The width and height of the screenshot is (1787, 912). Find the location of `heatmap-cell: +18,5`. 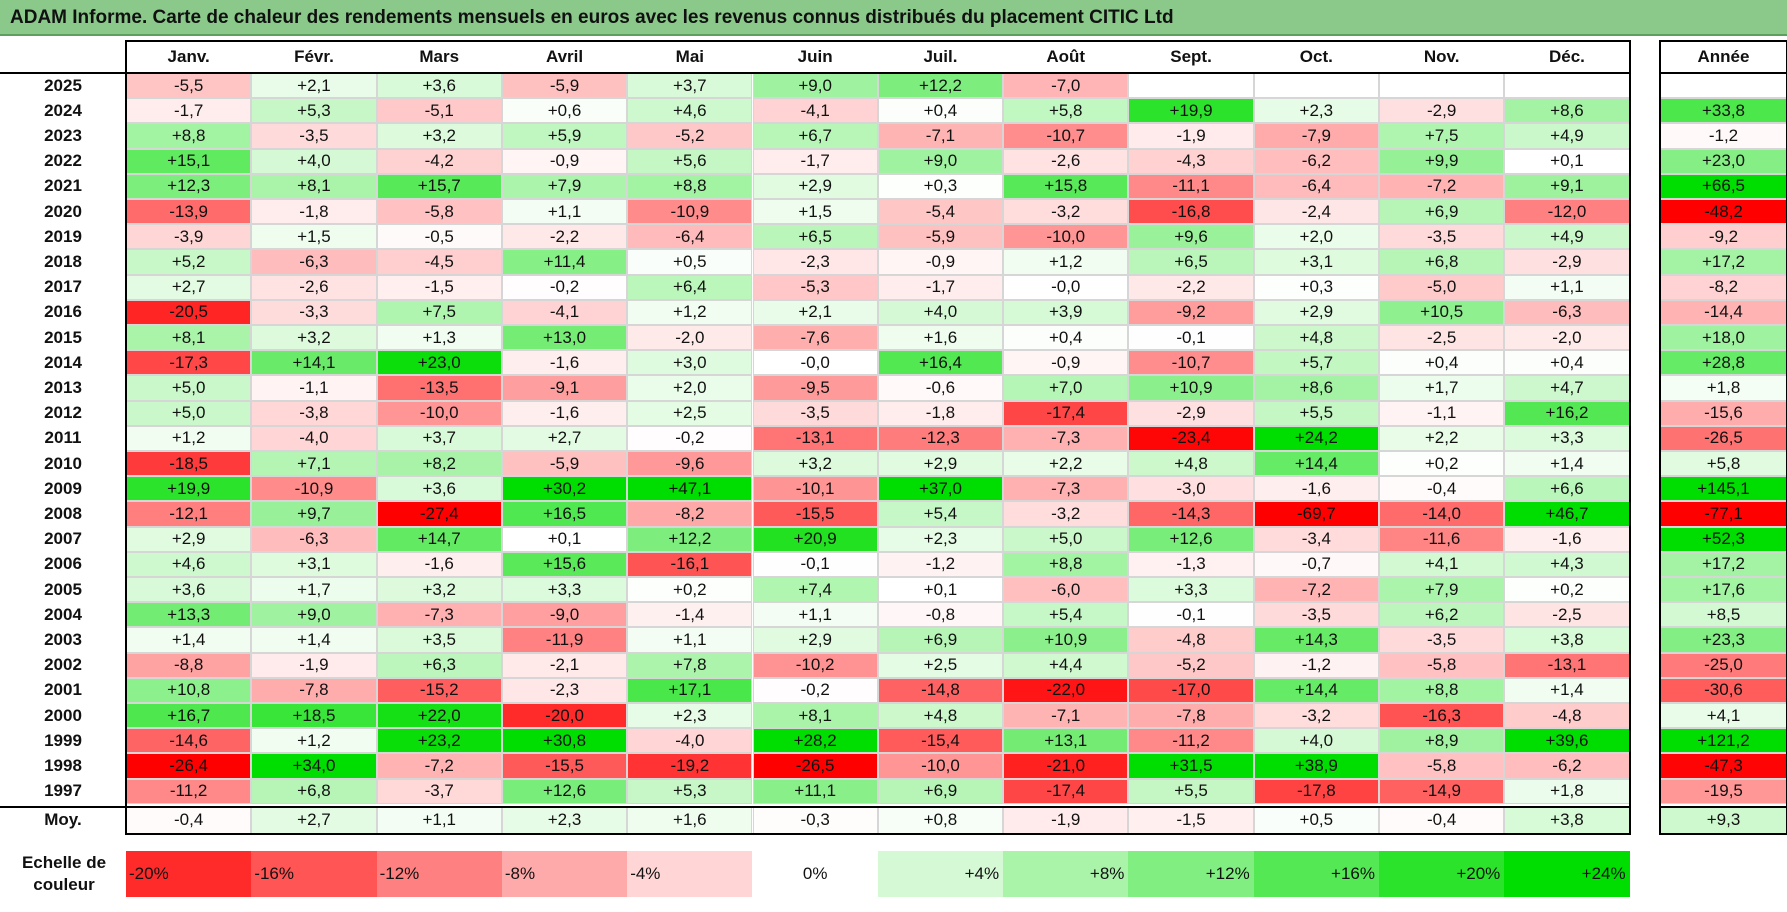

heatmap-cell: +18,5 is located at coordinates (314, 716).